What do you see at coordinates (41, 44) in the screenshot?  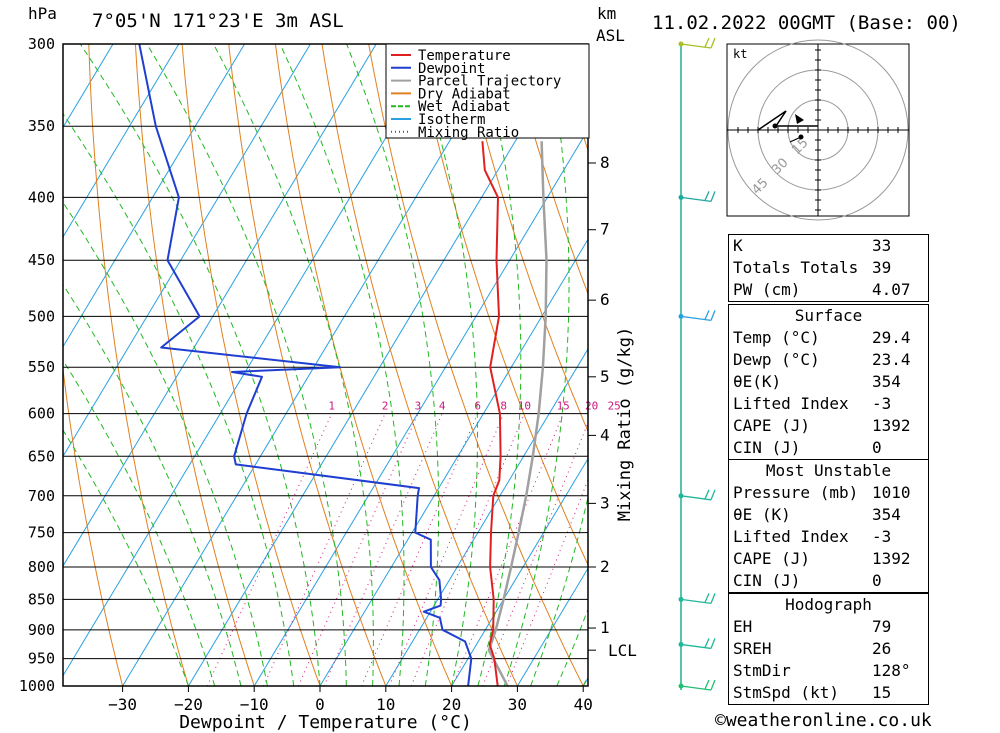 I see `pressure-label: 300` at bounding box center [41, 44].